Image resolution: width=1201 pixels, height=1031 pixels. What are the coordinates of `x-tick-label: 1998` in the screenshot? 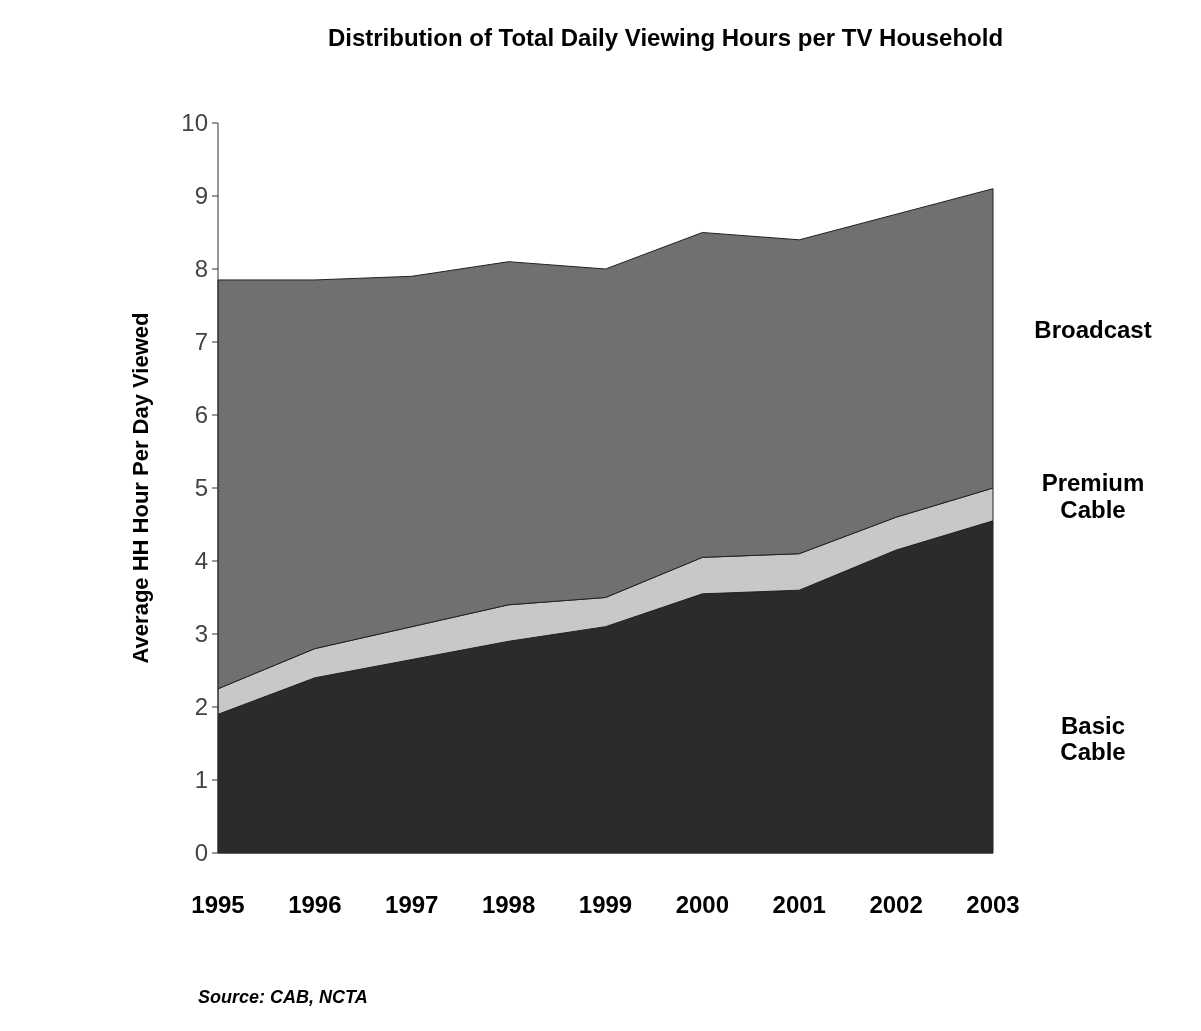 It's located at (508, 904).